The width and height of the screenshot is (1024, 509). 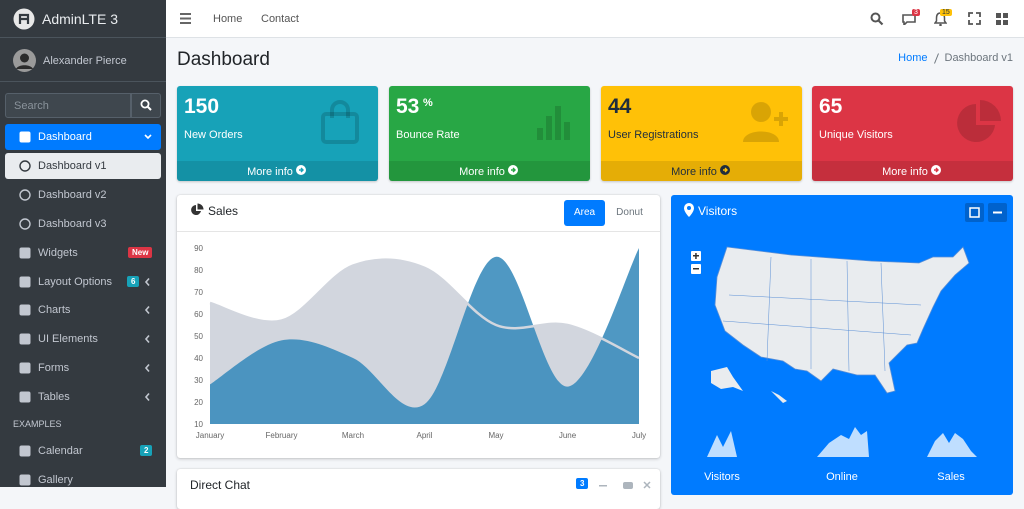 What do you see at coordinates (198, 314) in the screenshot?
I see `y-tick-label: 60` at bounding box center [198, 314].